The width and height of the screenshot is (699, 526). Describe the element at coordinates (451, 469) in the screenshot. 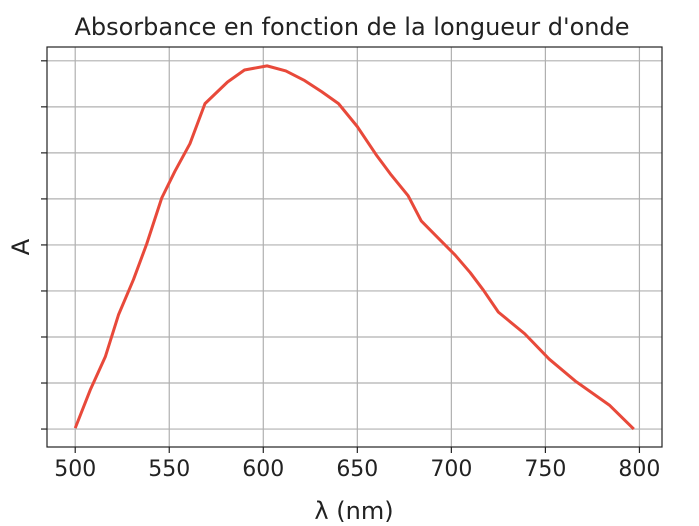

I see `x-tick-label: 700` at that location.